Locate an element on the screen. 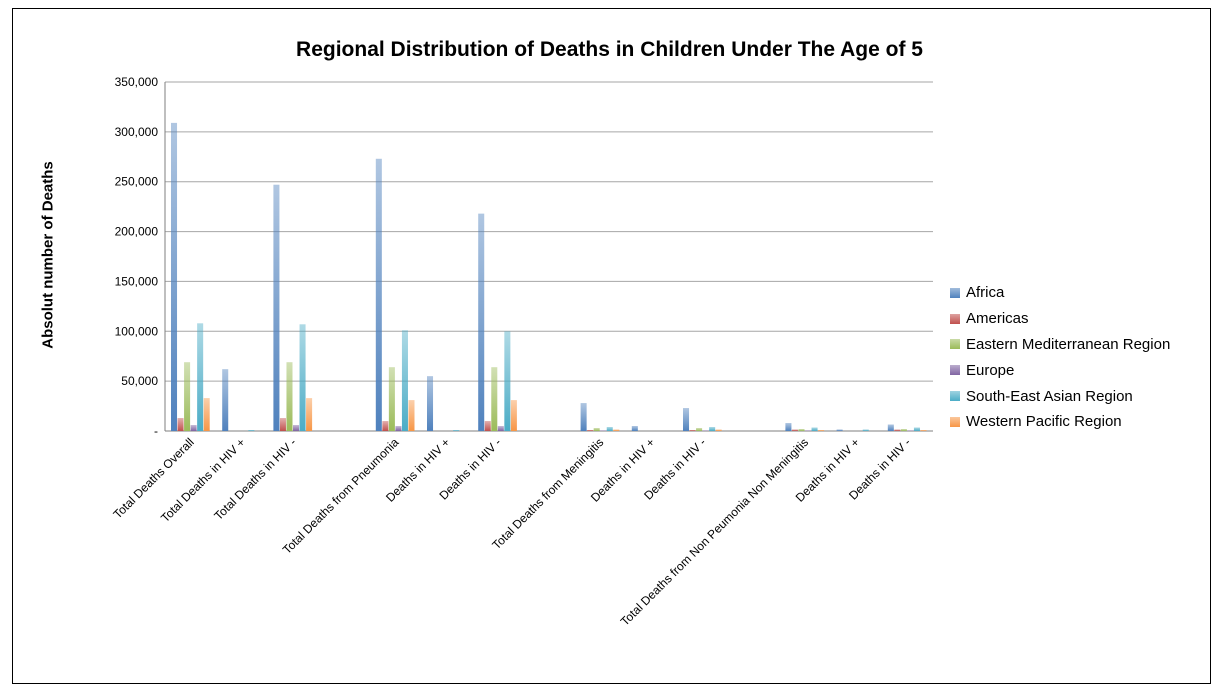  legend-label: Africa is located at coordinates (985, 293).